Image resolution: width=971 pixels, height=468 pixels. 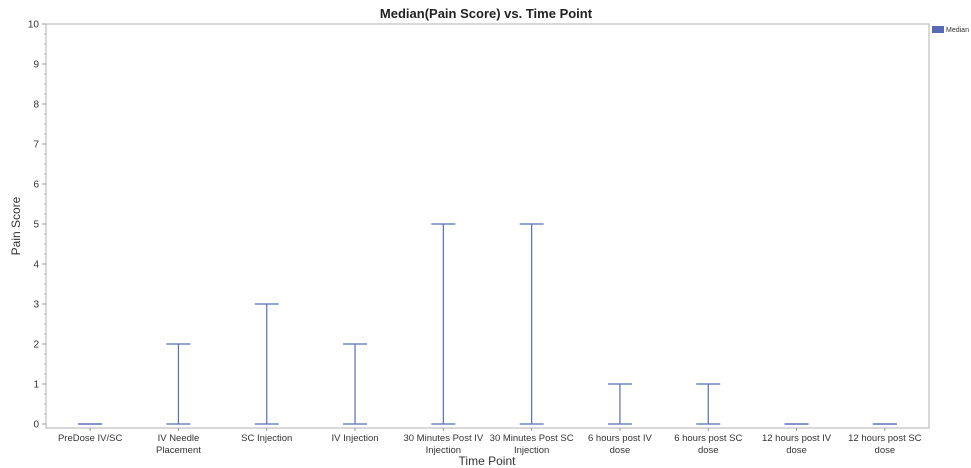 What do you see at coordinates (443, 444) in the screenshot?
I see `x-tick-label: 30 Minutes Post IV Injection` at bounding box center [443, 444].